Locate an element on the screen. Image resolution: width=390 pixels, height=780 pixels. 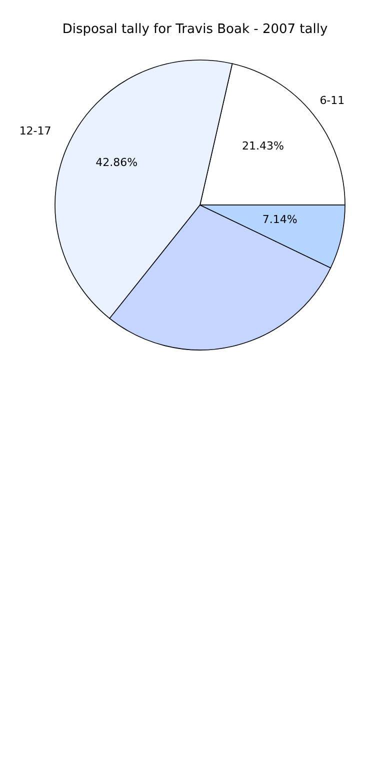
data-label: 21.43% is located at coordinates (263, 145).